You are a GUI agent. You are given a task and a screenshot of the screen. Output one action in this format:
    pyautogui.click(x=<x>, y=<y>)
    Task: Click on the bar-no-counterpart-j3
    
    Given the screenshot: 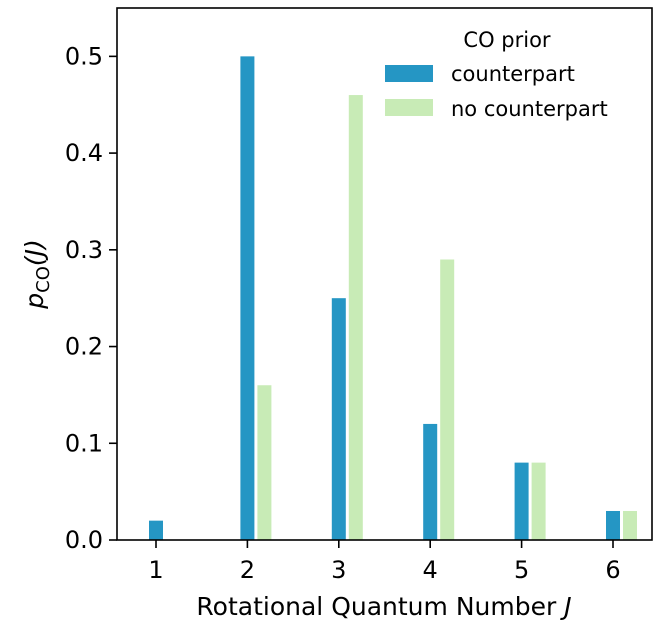 What is the action you would take?
    pyautogui.click(x=355, y=318)
    